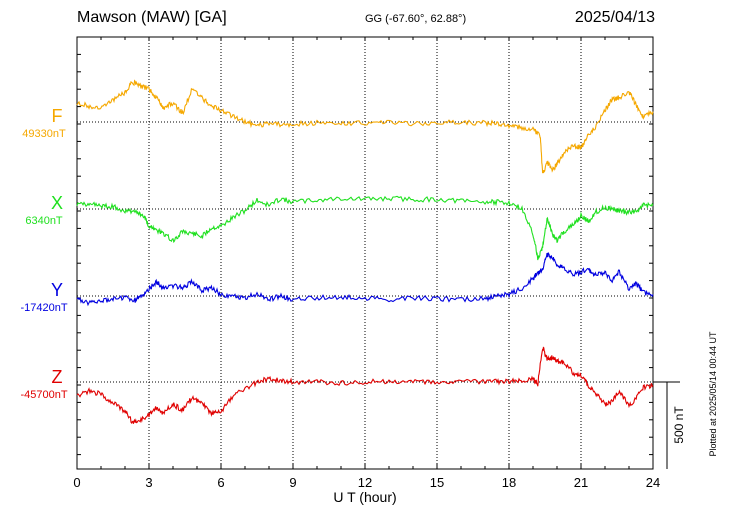  I want to click on x-tick-label-3: 3, so click(148, 482).